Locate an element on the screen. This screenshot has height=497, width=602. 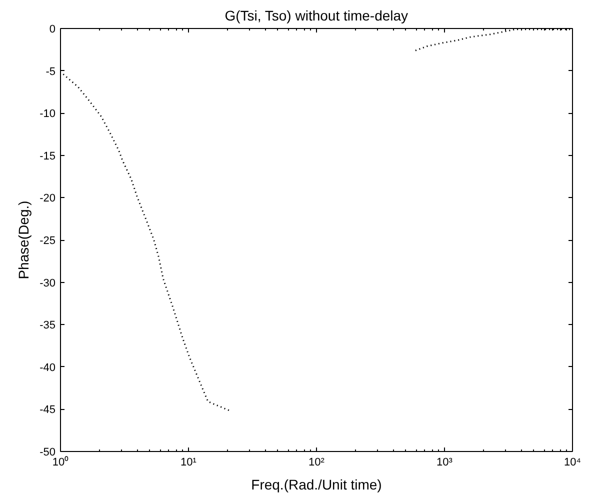
y-tick-label: -45 is located at coordinates (48, 410).